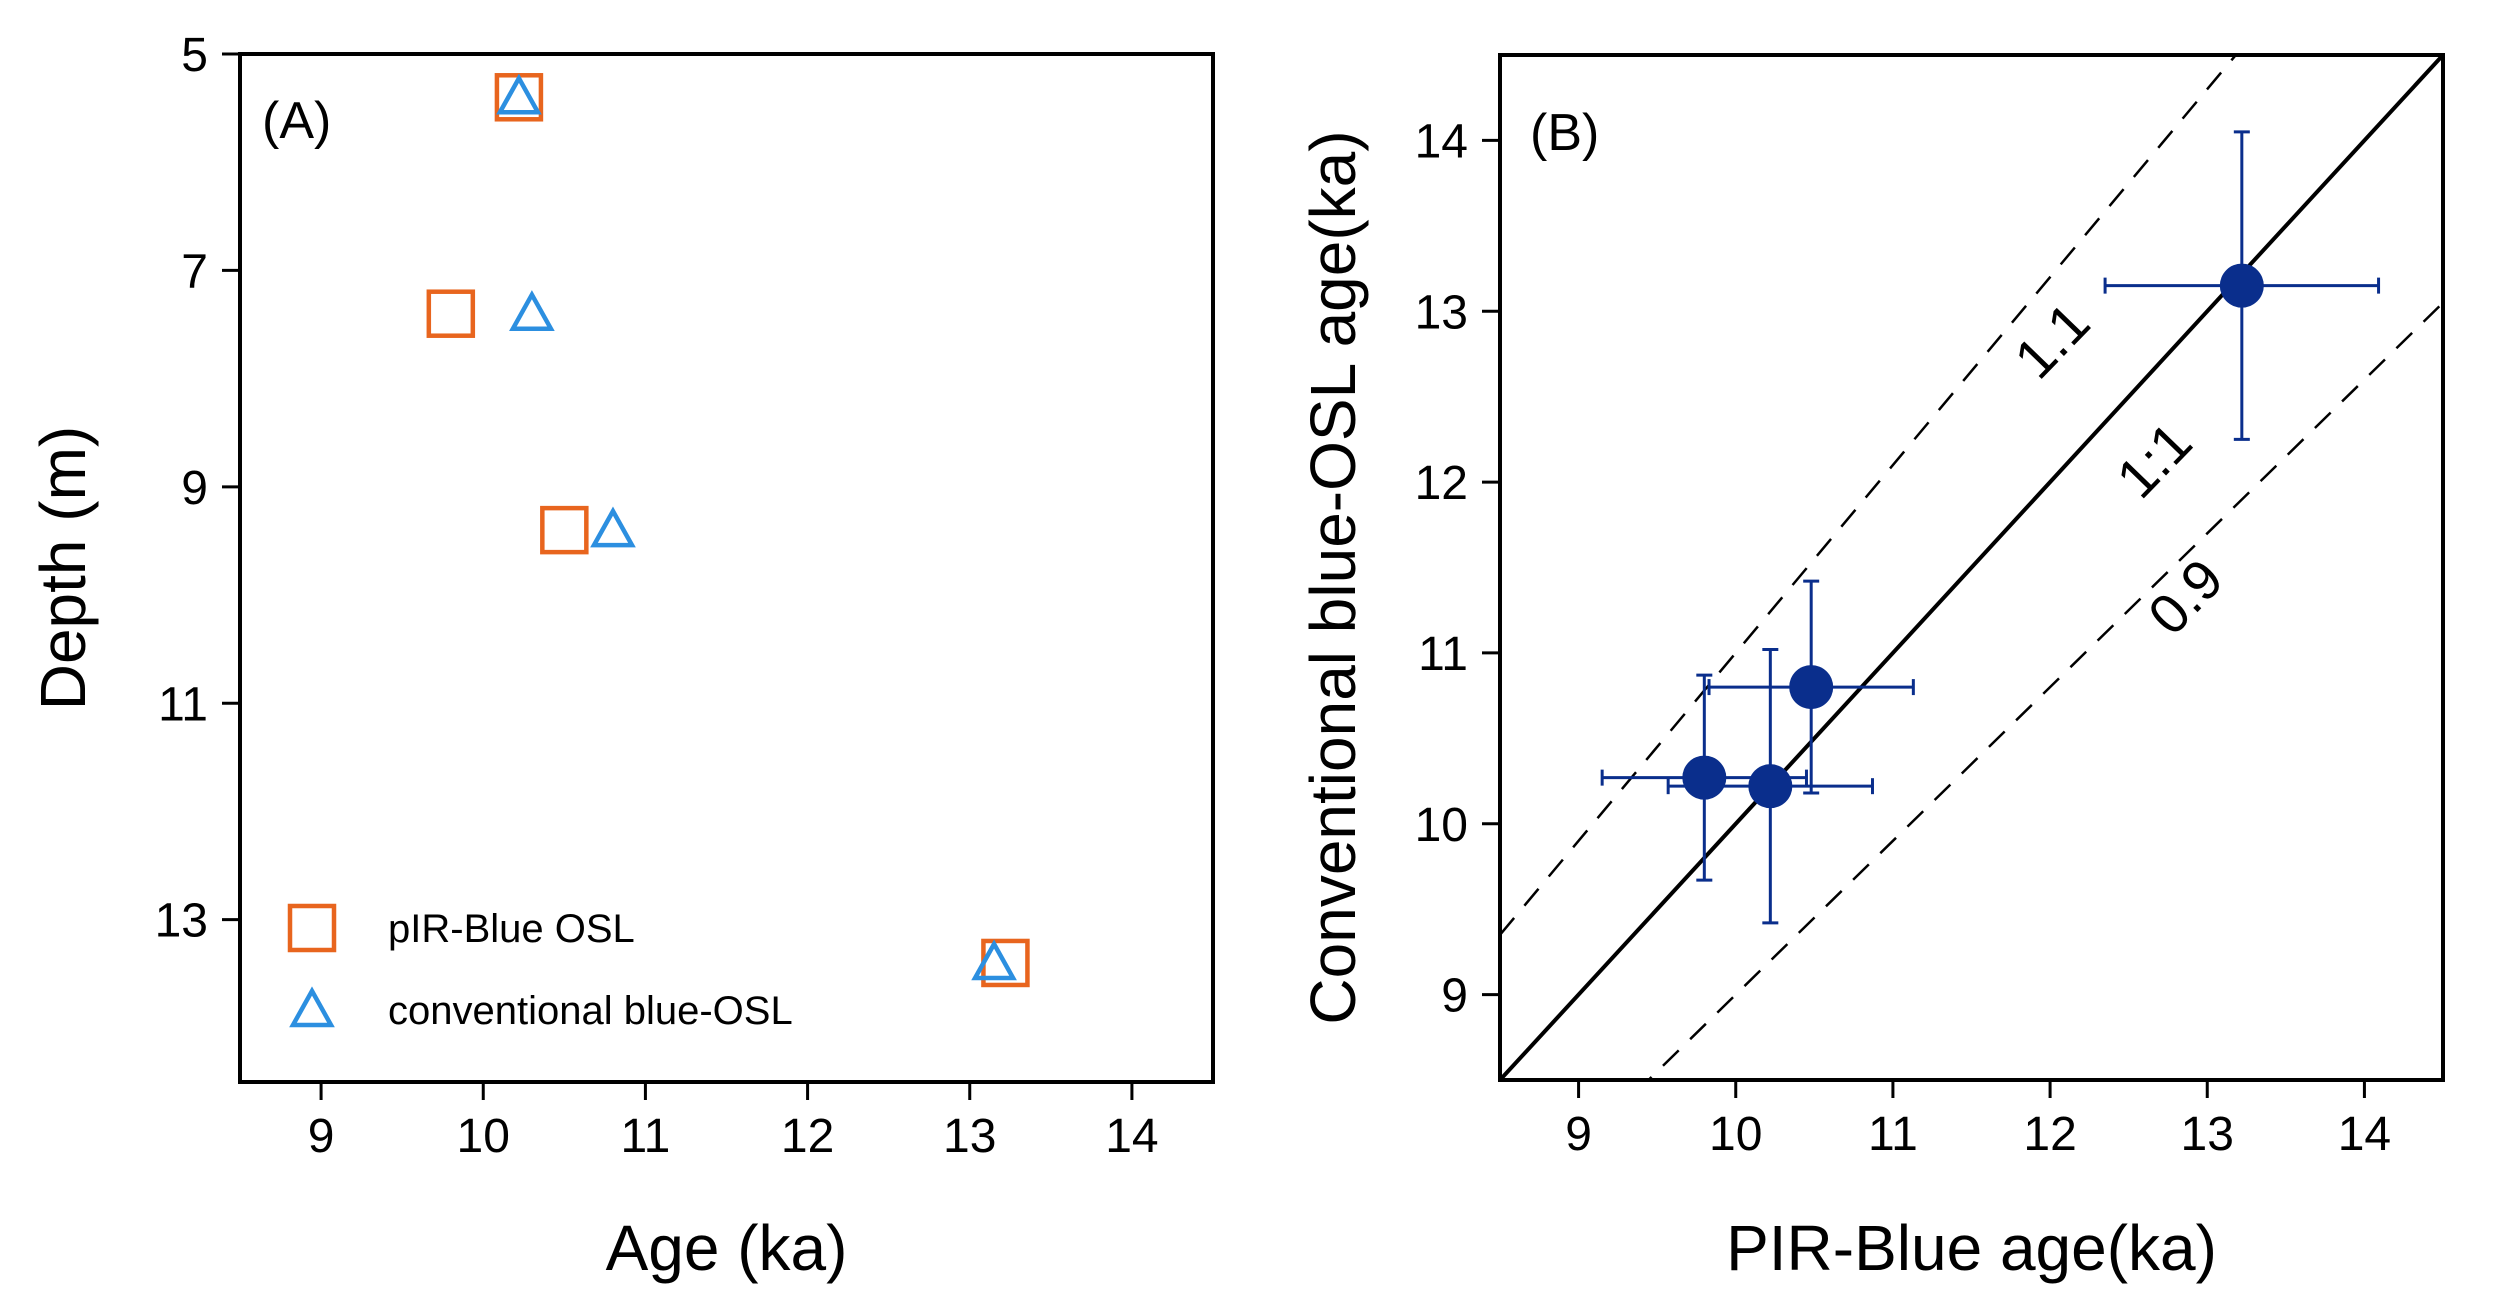 The image size is (2506, 1303). I want to click on y-tick-label-a-7: 7, so click(194, 271).